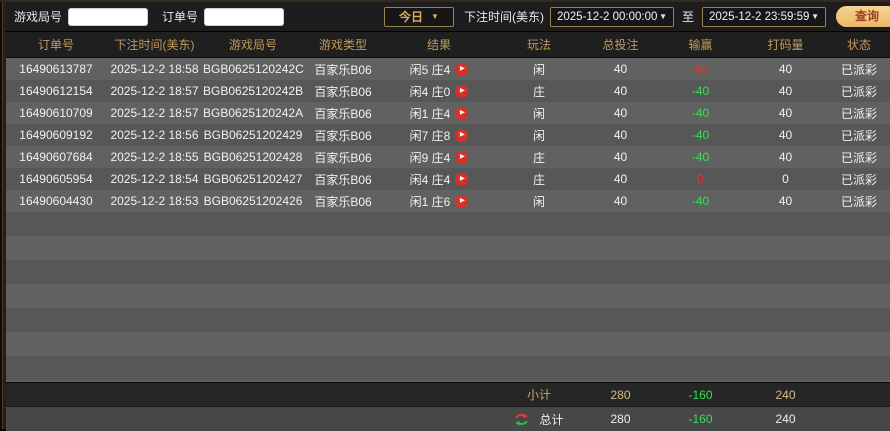 This screenshot has width=890, height=431. Describe the element at coordinates (3, 215) in the screenshot. I see `window-left-edge` at that location.